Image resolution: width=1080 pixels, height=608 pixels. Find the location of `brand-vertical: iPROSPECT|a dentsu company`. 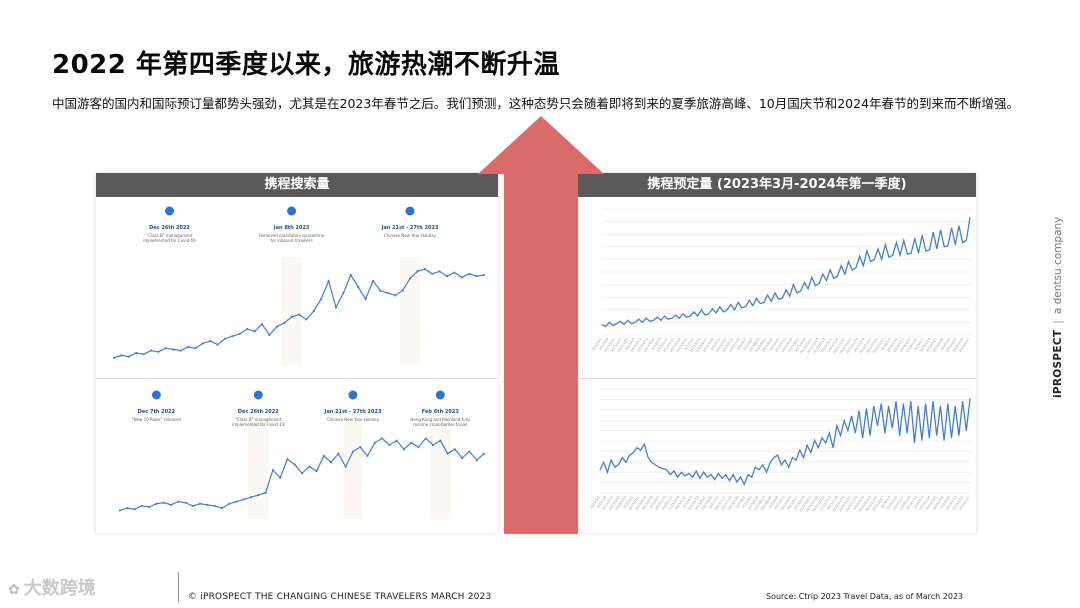

brand-vertical: iPROSPECT|a dentsu company is located at coordinates (1058, 307).